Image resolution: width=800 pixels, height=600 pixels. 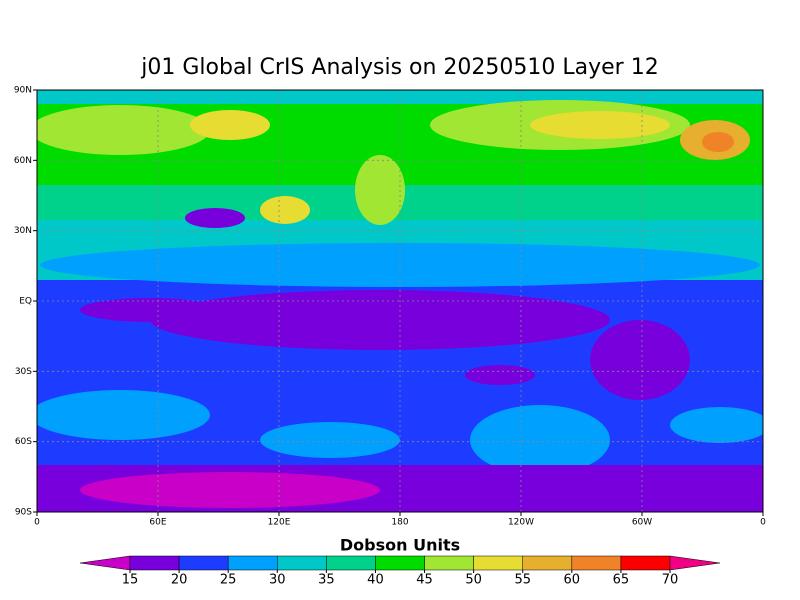 I want to click on lon-label: 60W, so click(x=642, y=523).